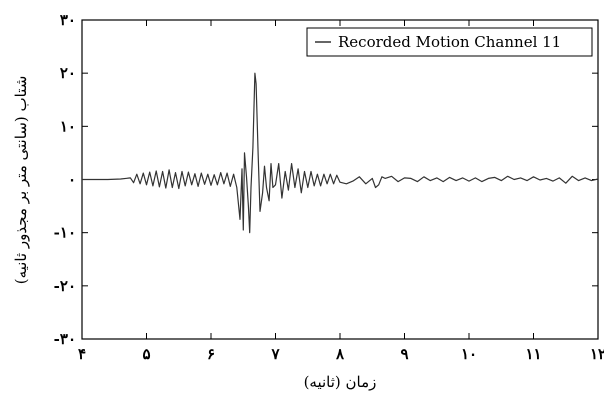  Describe the element at coordinates (68, 20) in the screenshot. I see `y-tick-label: ۳۰` at that location.